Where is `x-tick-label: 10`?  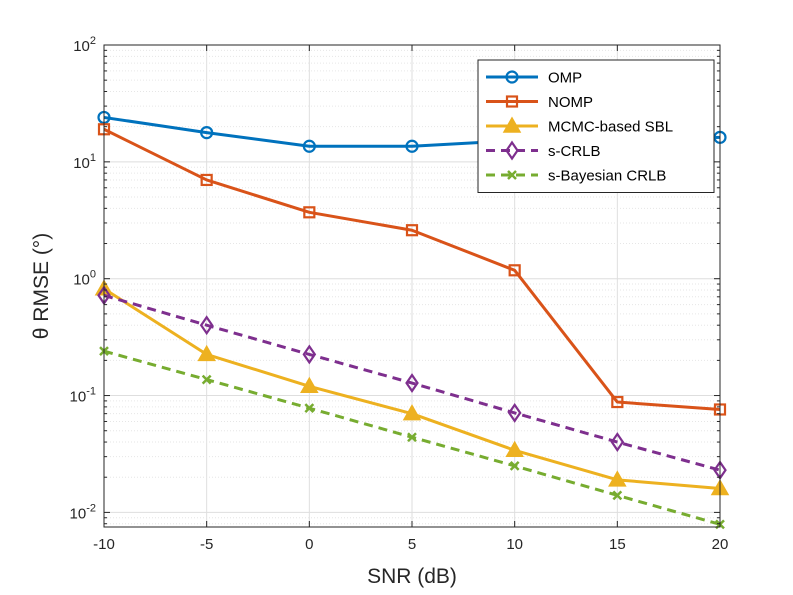
x-tick-label: 10 is located at coordinates (514, 544).